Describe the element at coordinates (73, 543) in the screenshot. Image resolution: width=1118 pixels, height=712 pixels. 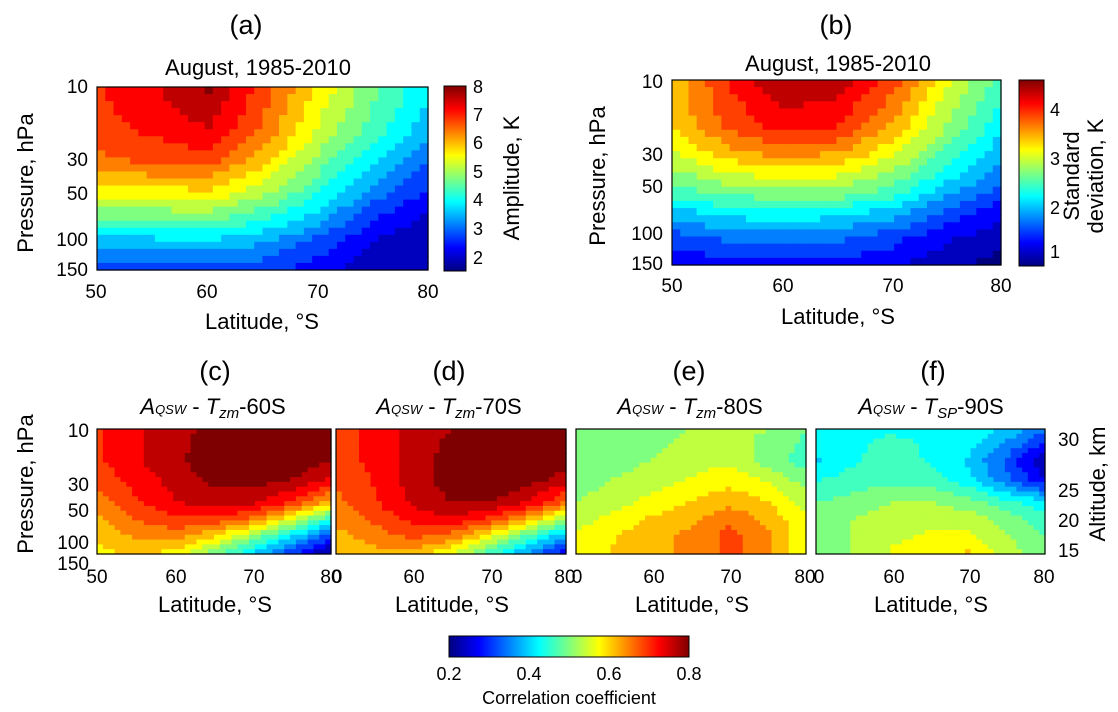
I see `y-tick-label: 100` at that location.